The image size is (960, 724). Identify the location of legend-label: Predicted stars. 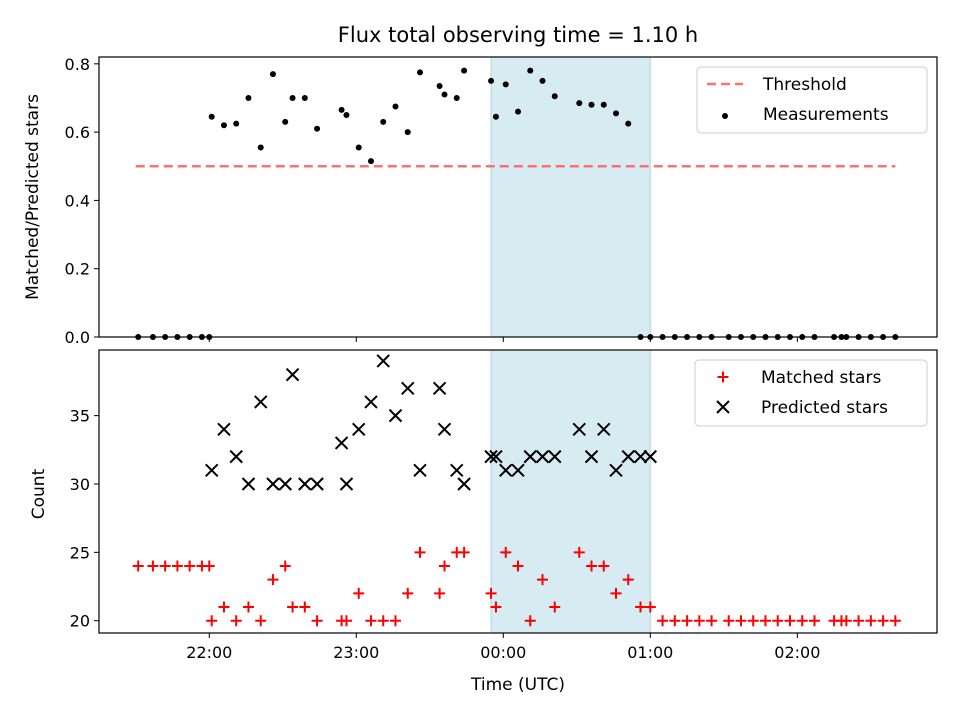
(824, 408).